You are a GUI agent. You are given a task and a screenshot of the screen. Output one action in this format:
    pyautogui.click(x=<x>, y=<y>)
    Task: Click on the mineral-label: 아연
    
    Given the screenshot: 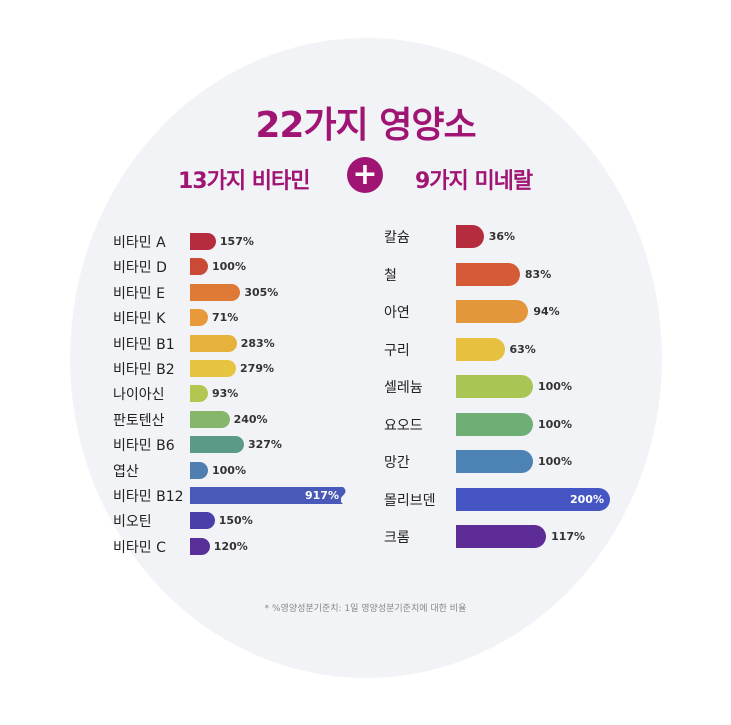 What is the action you would take?
    pyautogui.click(x=397, y=313)
    